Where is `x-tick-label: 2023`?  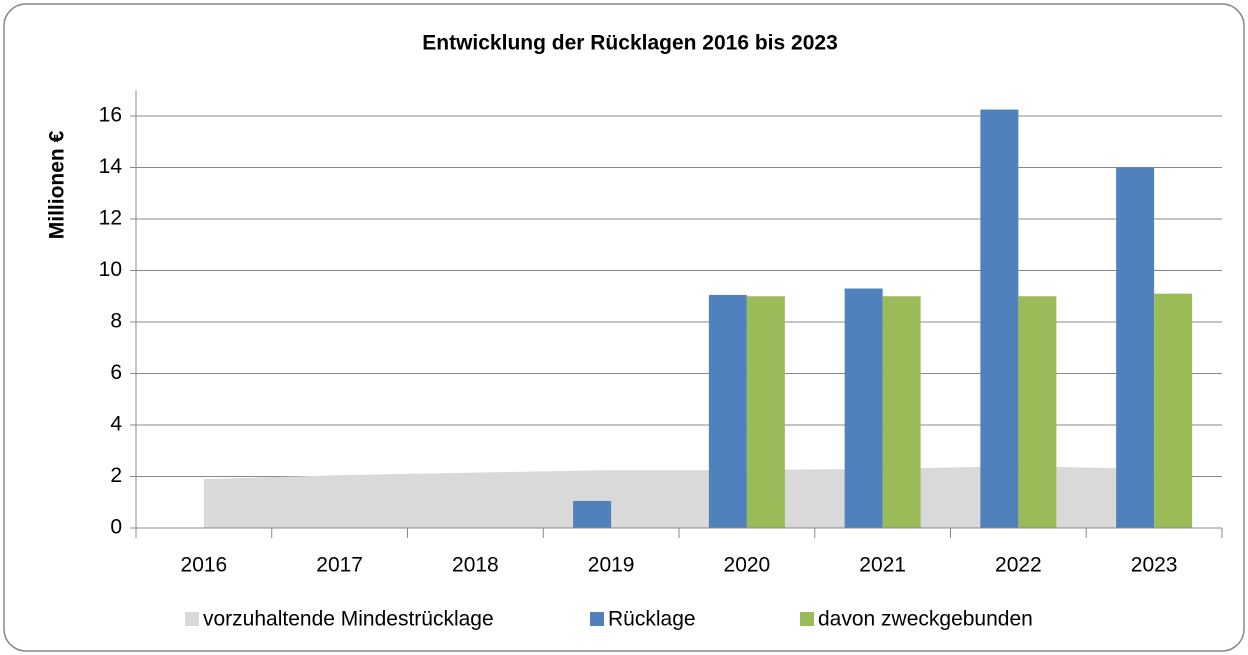
x-tick-label: 2023 is located at coordinates (1154, 565).